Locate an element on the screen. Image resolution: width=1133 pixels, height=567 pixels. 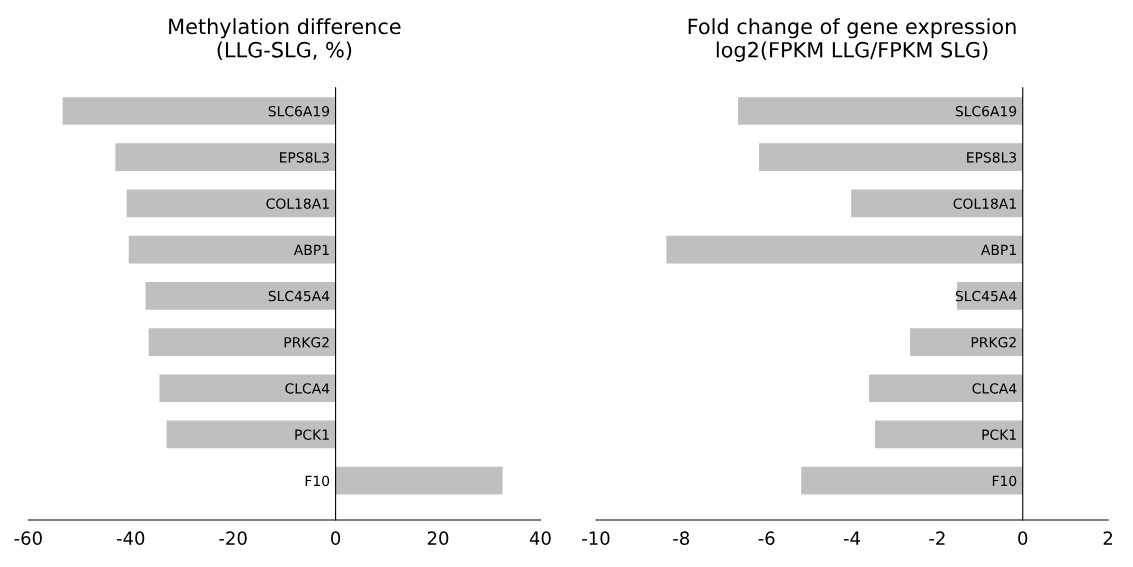
x-tick-label: 20 is located at coordinates (438, 538).